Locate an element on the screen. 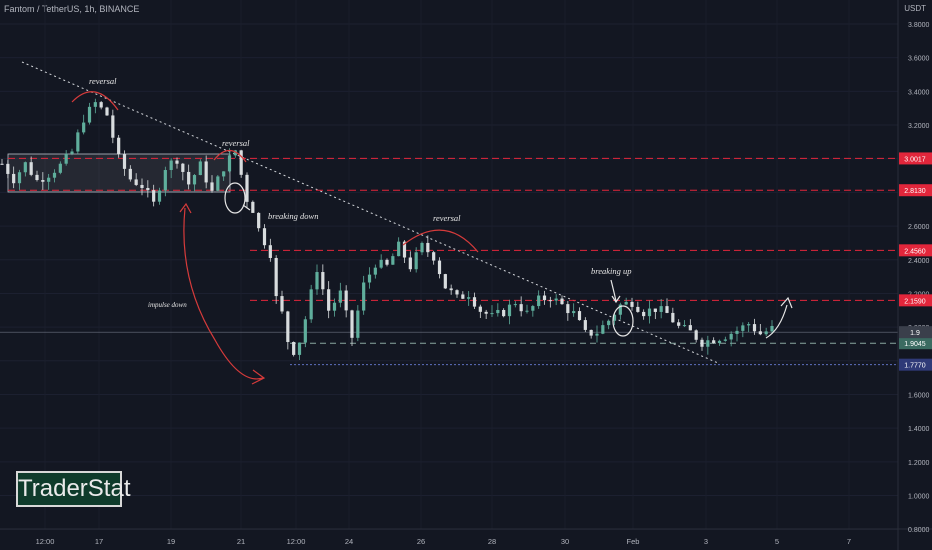  last-price-label: 1.9 is located at coordinates (915, 333).